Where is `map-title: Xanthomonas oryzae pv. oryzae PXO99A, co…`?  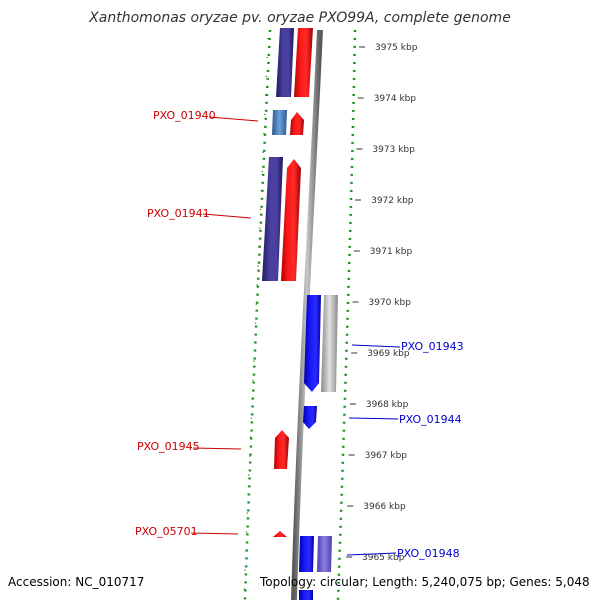
map-title: Xanthomonas oryzae pv. oryzae PXO99A, co… is located at coordinates (300, 18).